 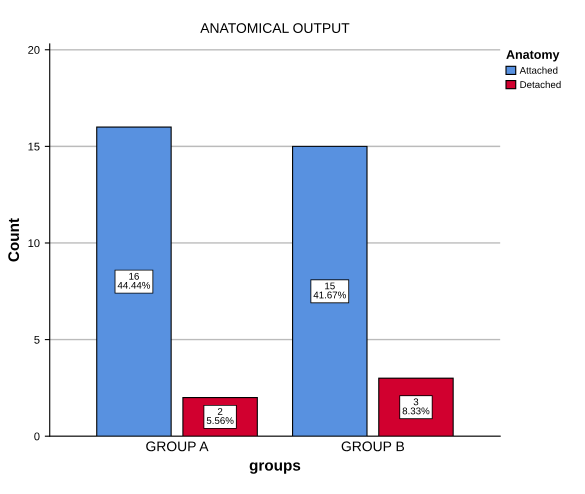 What do you see at coordinates (373, 446) in the screenshot?
I see `x-tick-label: GROUP B` at bounding box center [373, 446].